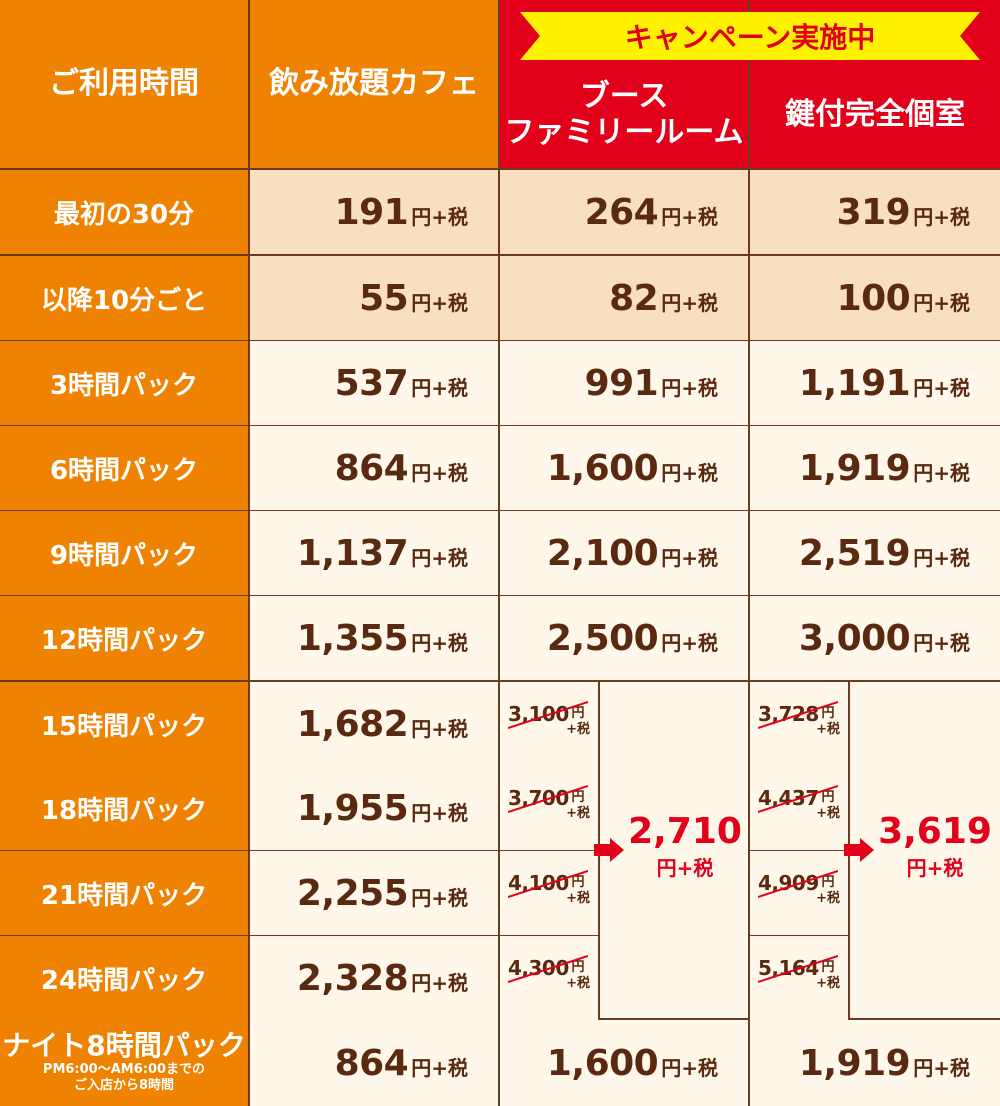 This screenshot has height=1106, width=1000. I want to click on price-cell-booth: 991 円+税, so click(624, 383).